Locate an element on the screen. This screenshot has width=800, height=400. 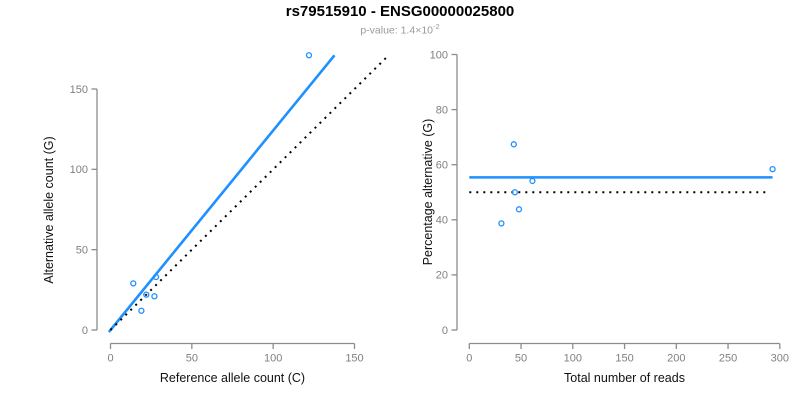
p-value-exponent: -2 is located at coordinates (436, 26).